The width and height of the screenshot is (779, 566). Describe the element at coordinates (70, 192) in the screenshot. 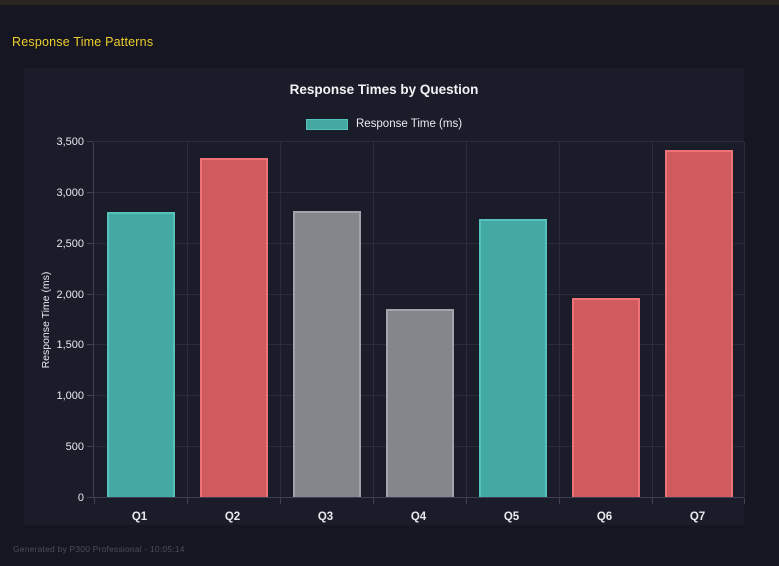

I see `y-tick-label: 3,000` at that location.